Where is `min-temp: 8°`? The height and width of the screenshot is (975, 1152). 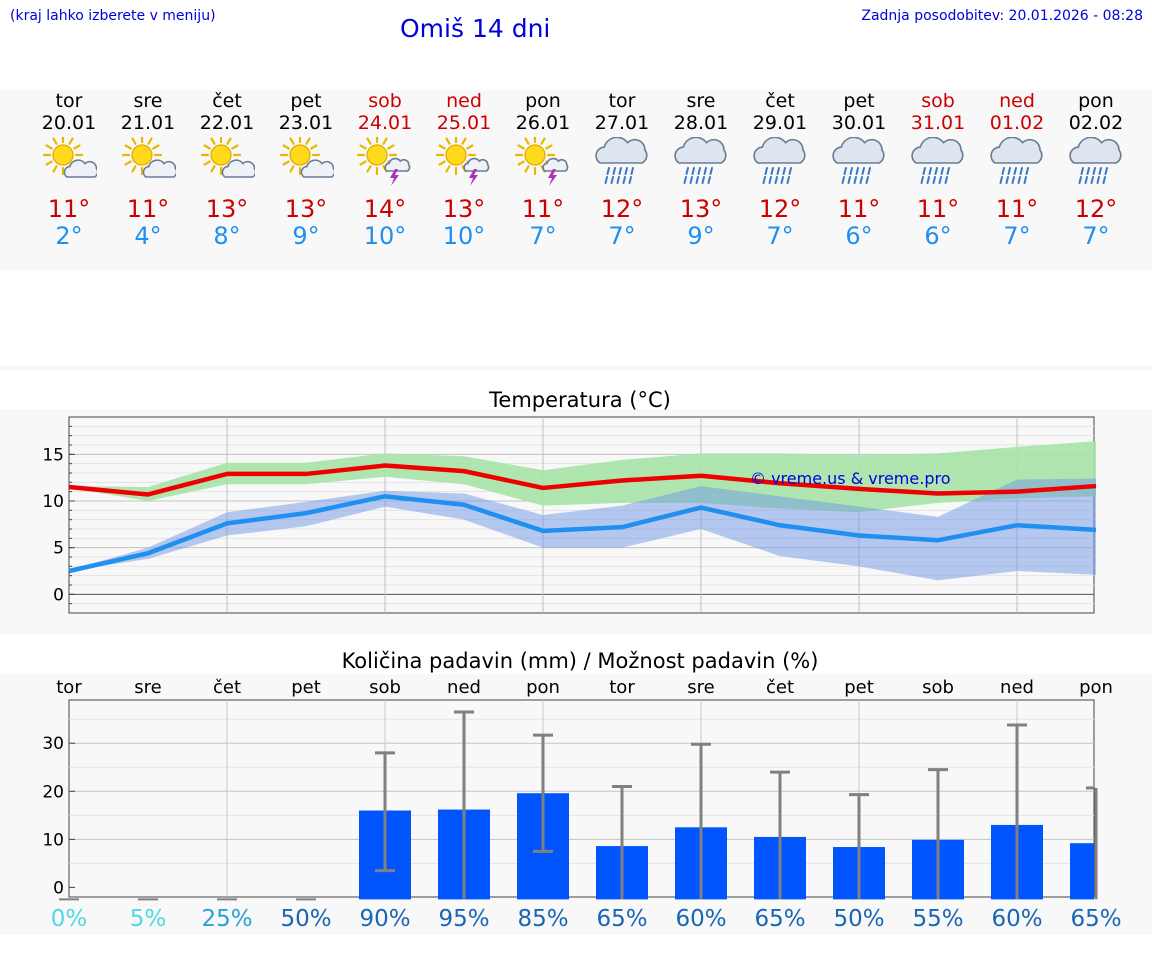 min-temp: 8° is located at coordinates (227, 236).